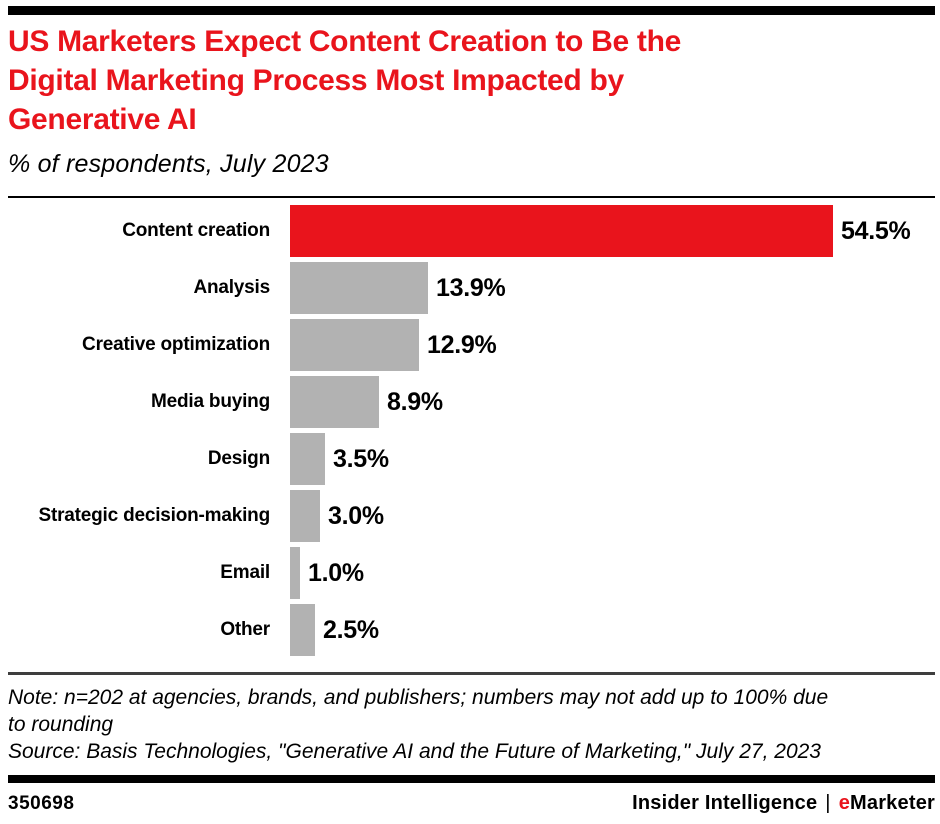  I want to click on bar-area: 1.0%, so click(612, 573).